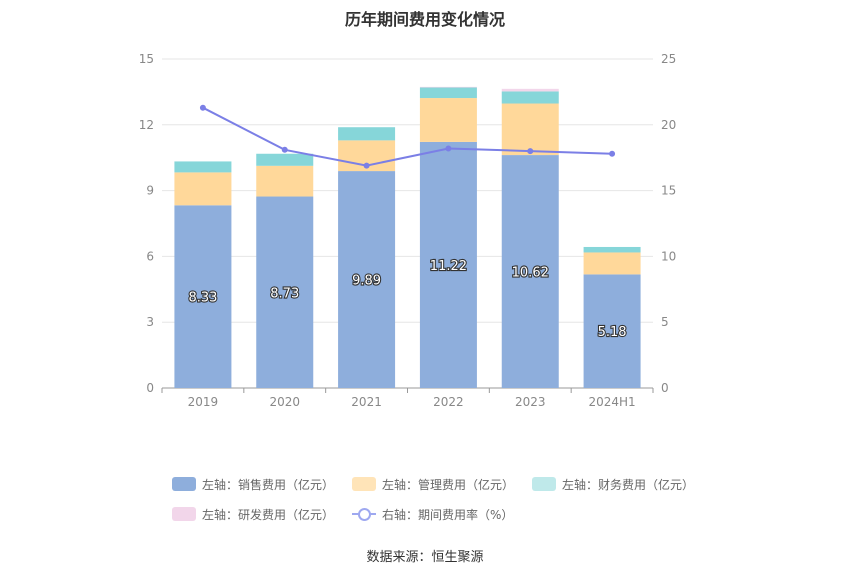  Describe the element at coordinates (424, 19) in the screenshot. I see `chart-title: 历年期间费用变化情况` at that location.